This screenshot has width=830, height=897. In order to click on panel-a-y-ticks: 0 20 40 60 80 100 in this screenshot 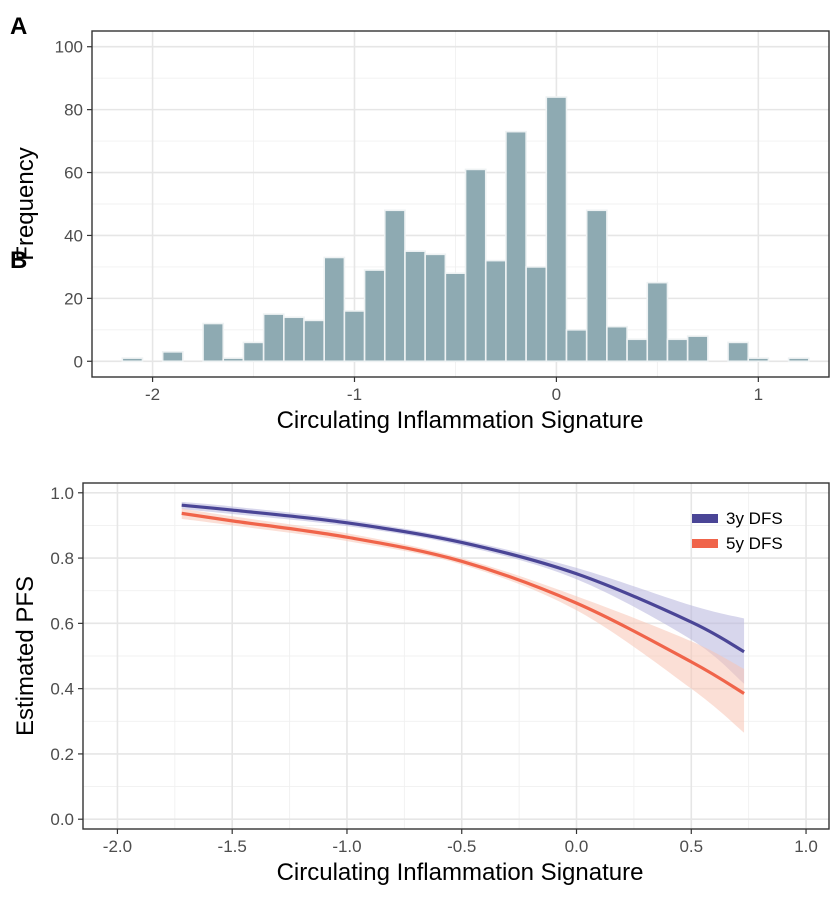, I will do `click(73, 204)`.